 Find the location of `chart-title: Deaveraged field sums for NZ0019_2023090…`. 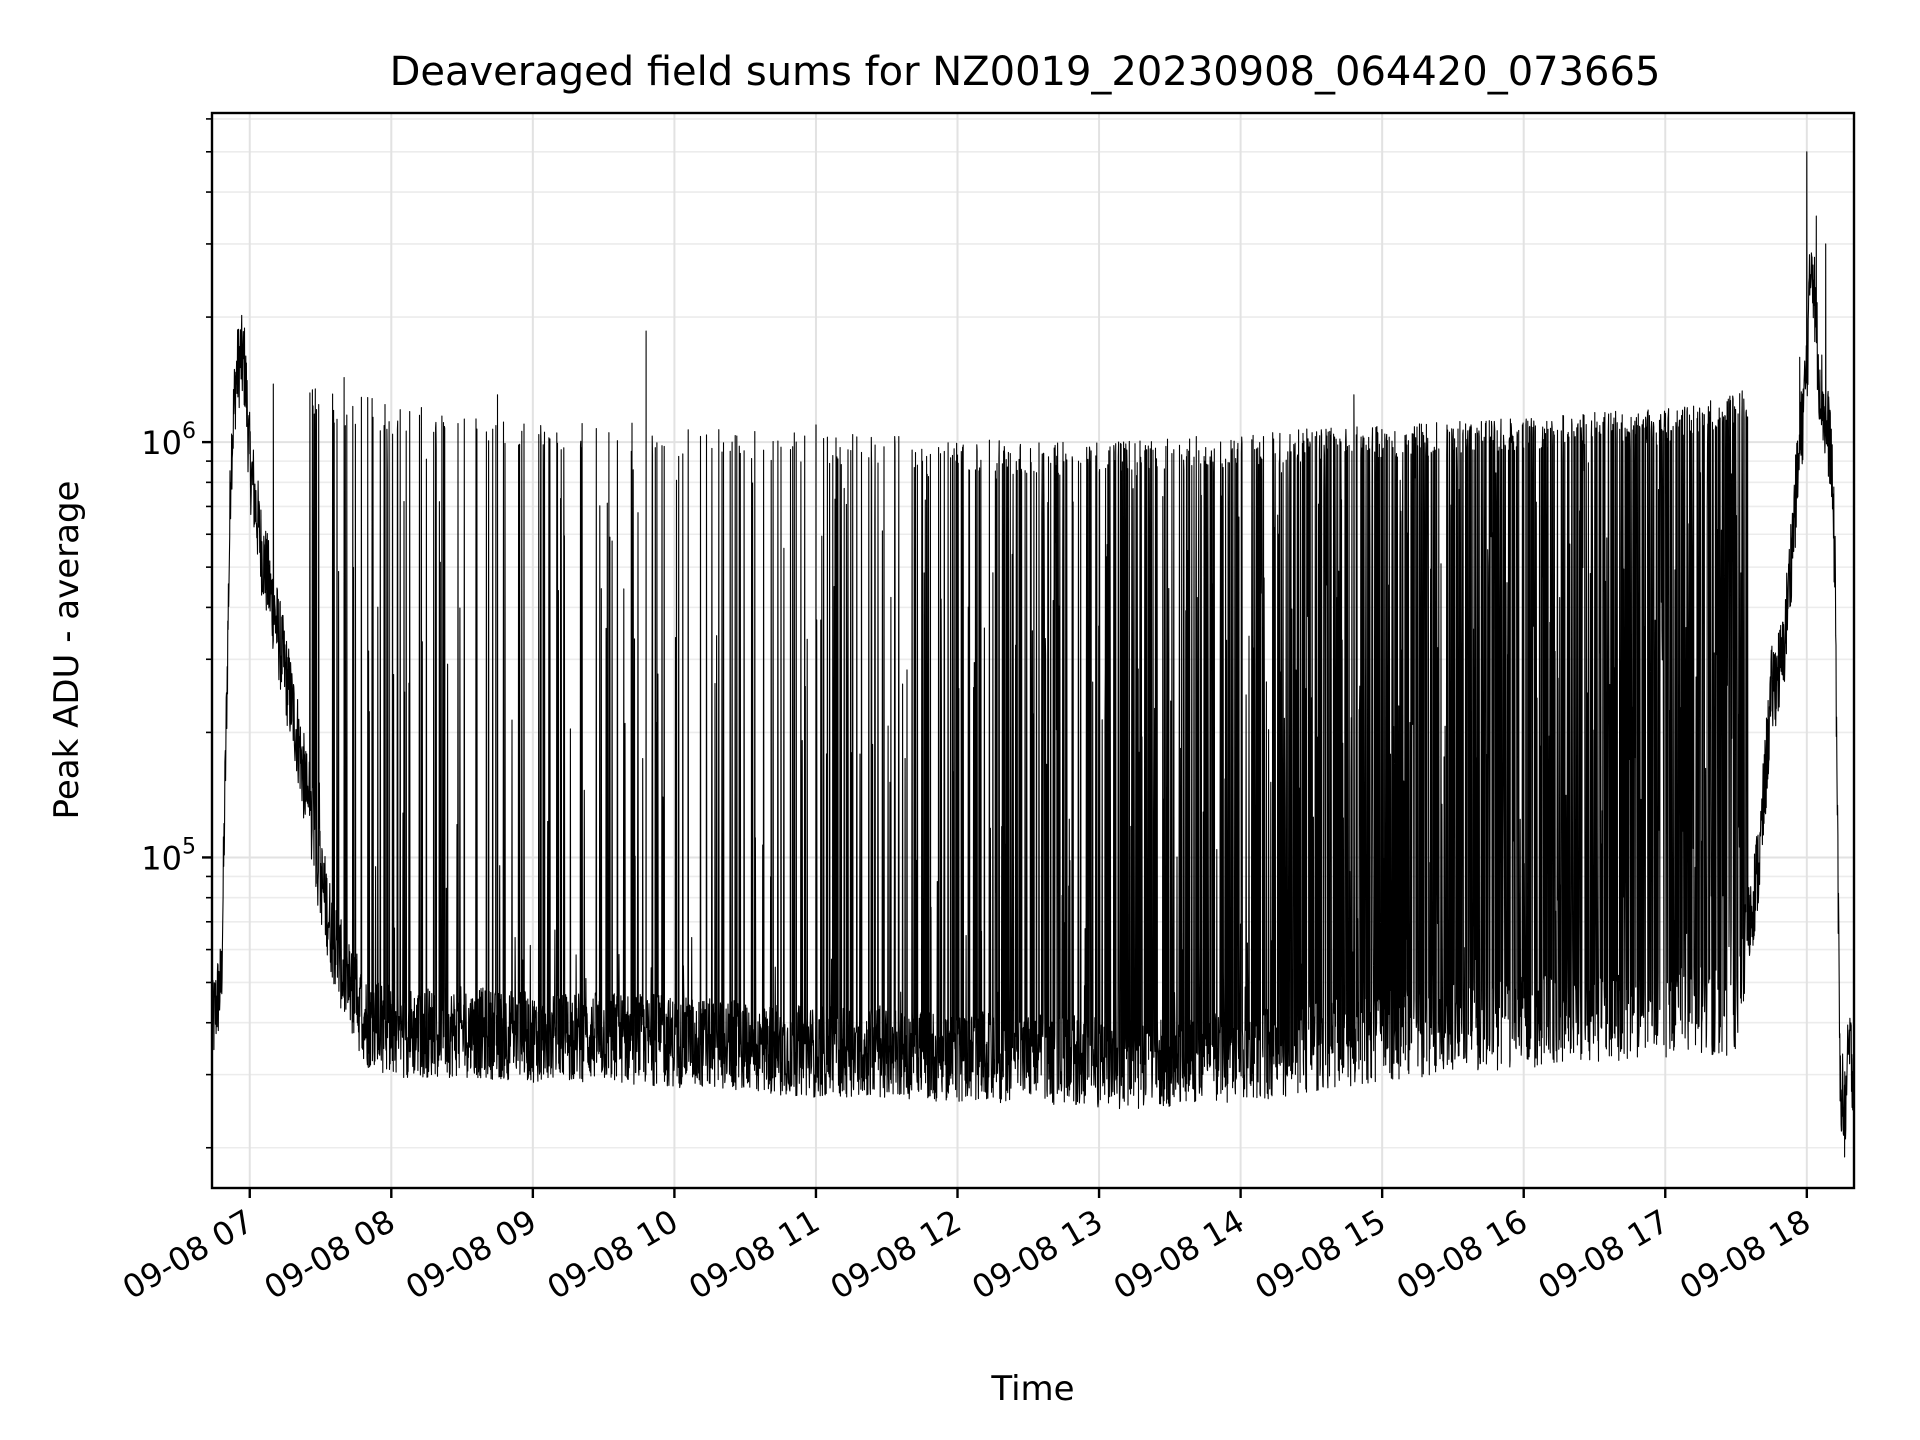

chart-title: Deaveraged field sums for NZ0019_2023090… is located at coordinates (1025, 72).